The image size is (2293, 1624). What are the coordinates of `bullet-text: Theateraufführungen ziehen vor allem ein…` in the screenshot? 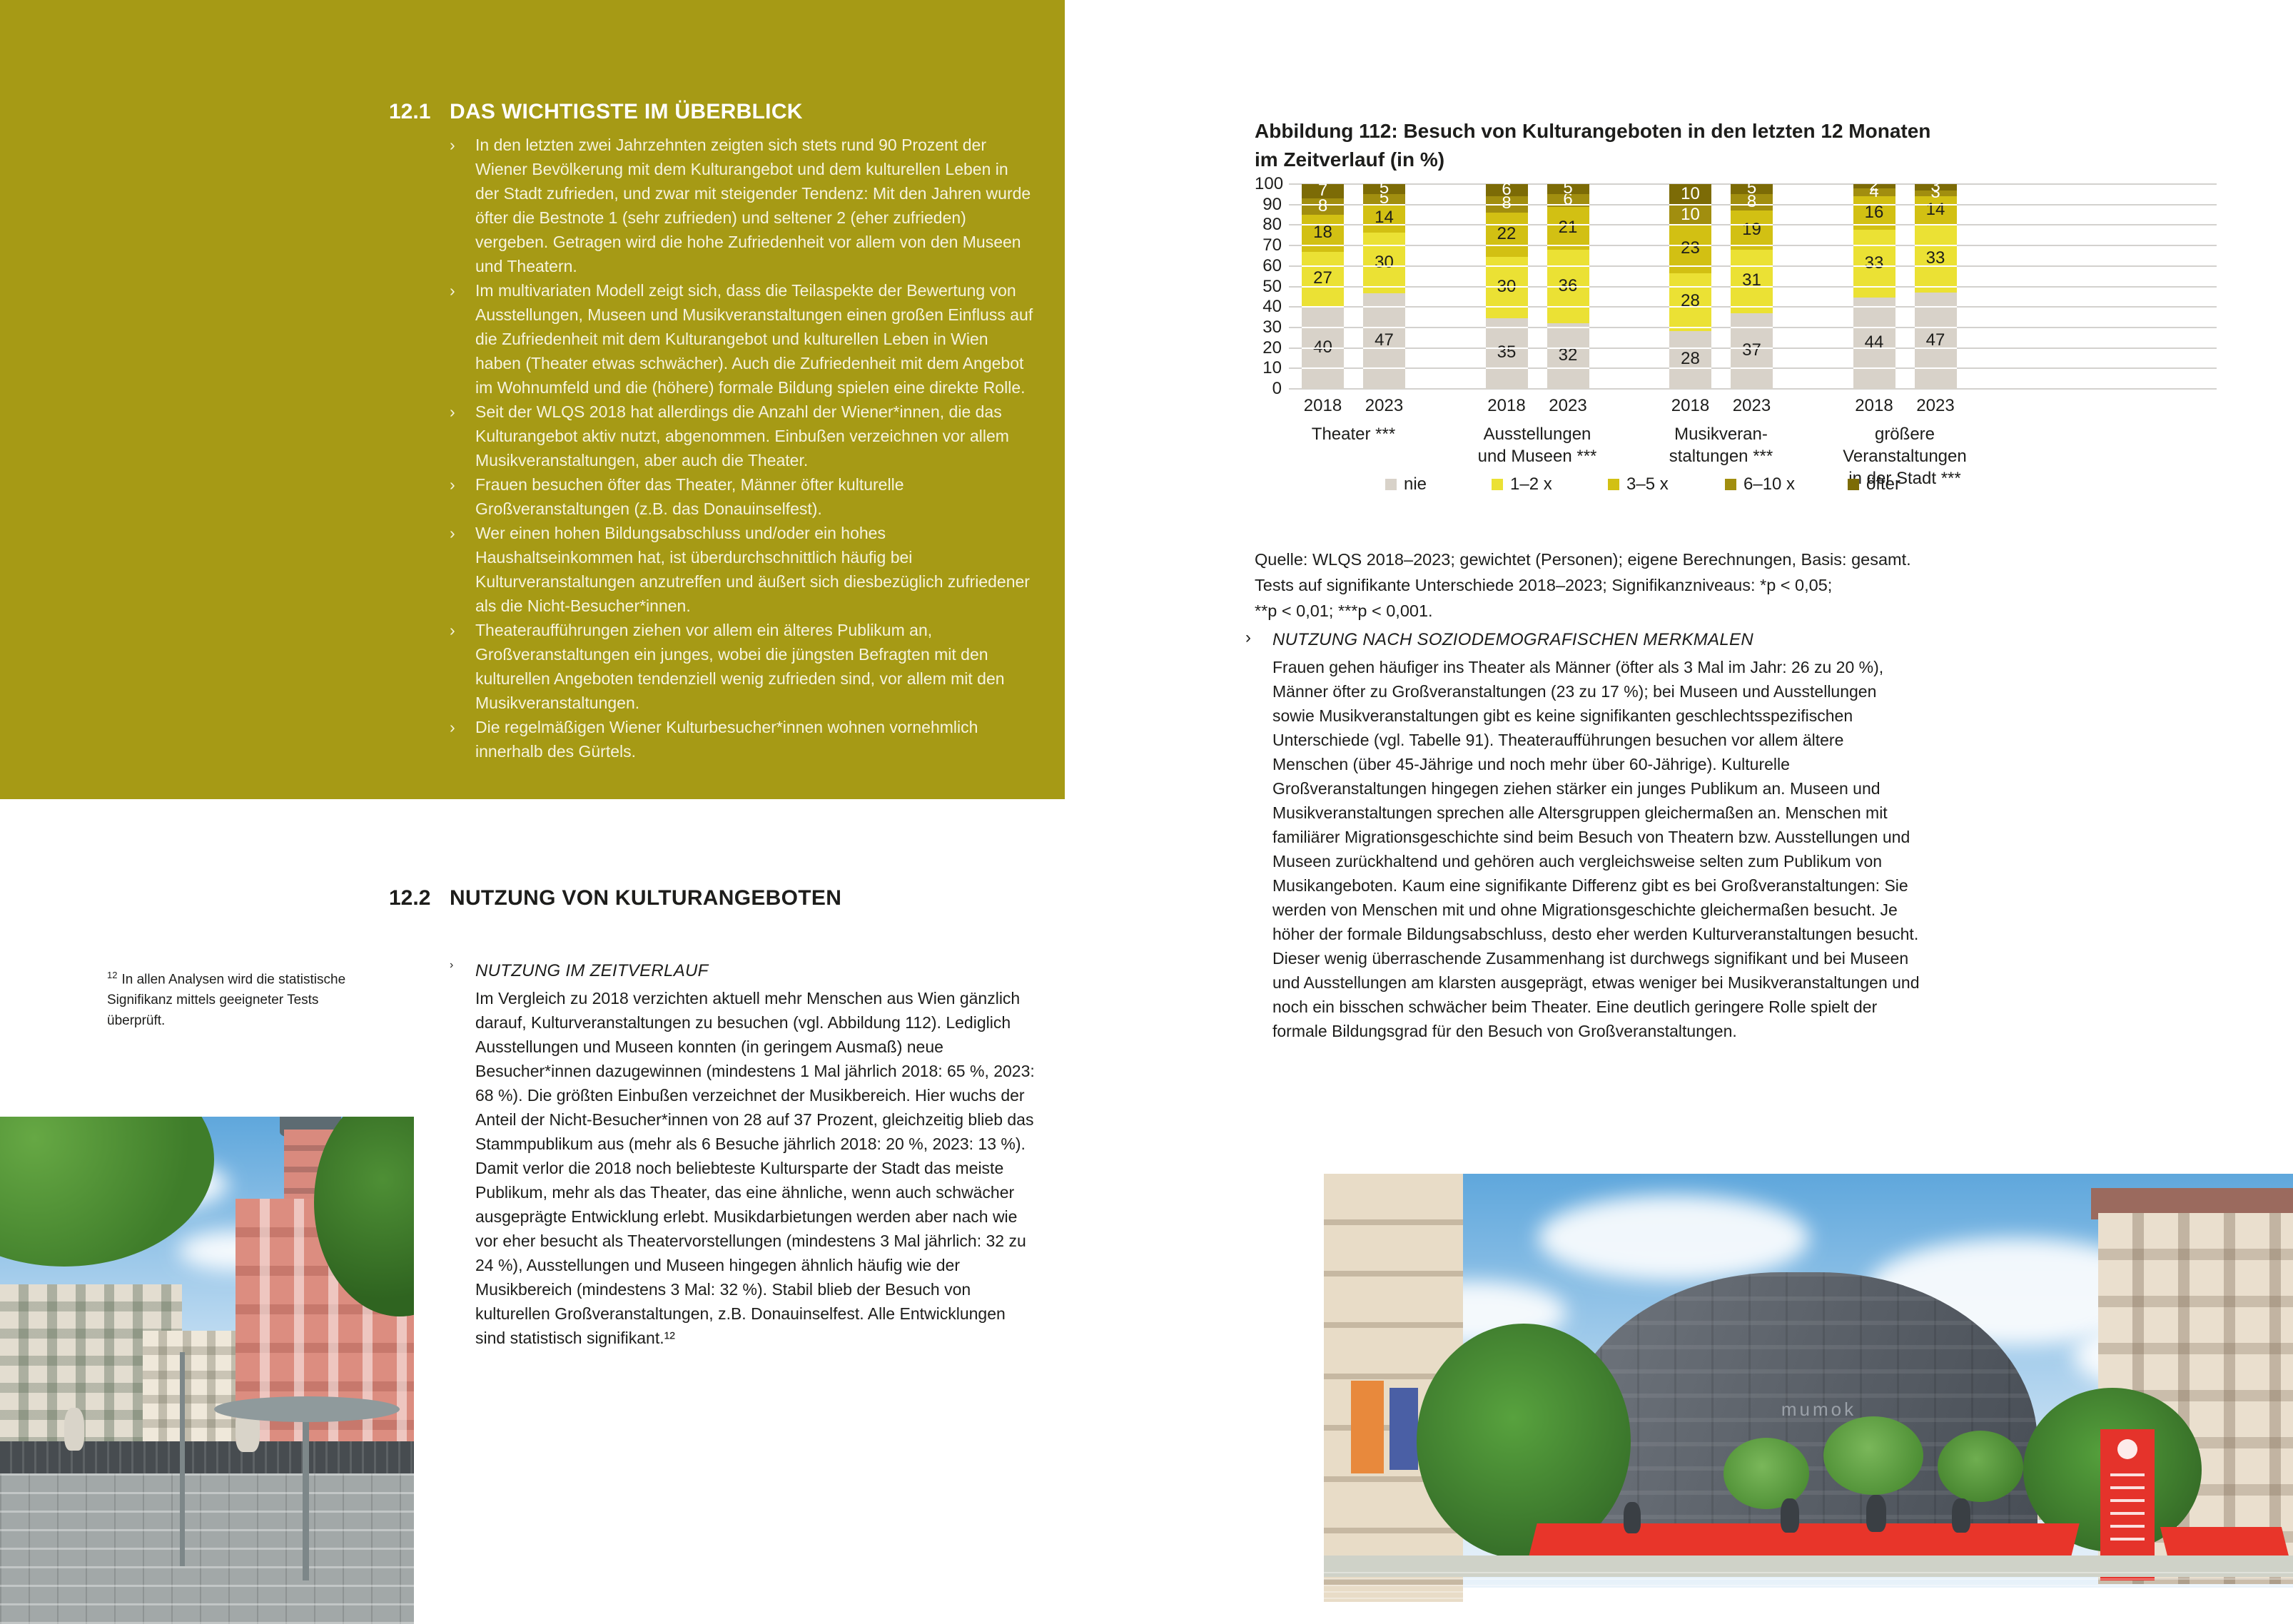 It's located at (740, 666).